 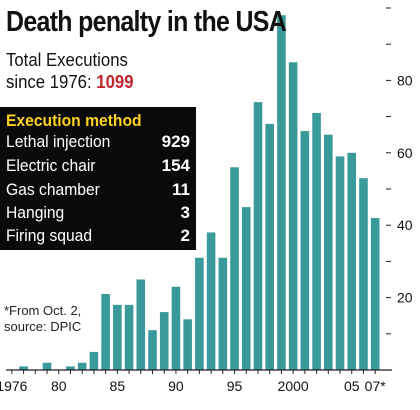 I want to click on x-tick-label: 2000, so click(x=293, y=386).